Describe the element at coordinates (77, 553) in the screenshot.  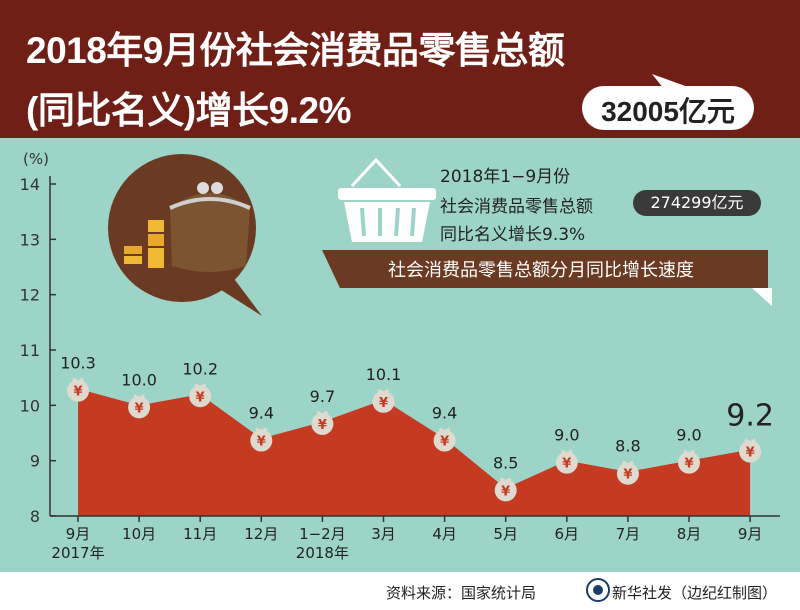
I see `x-tick-sublabel: 2017年` at that location.